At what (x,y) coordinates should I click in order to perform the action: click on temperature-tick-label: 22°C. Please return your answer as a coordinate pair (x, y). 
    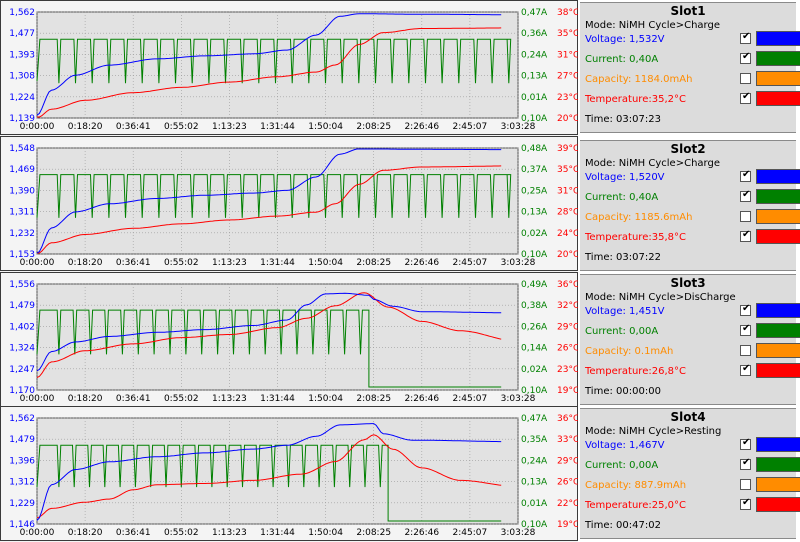
    Looking at the image, I should click on (567, 504).